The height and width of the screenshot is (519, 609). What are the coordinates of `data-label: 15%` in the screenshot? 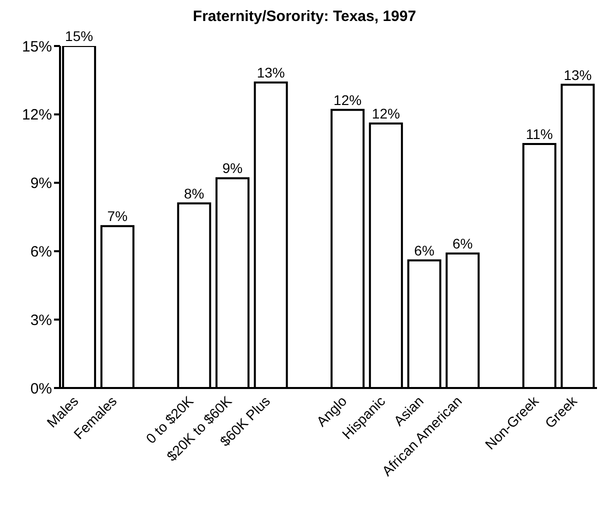 It's located at (79, 36).